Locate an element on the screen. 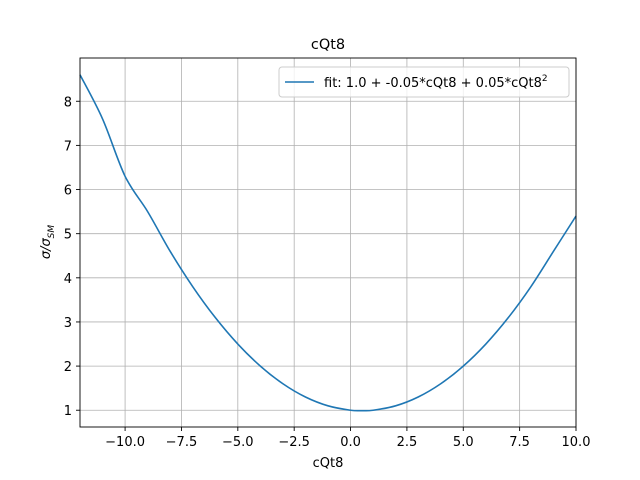 The height and width of the screenshot is (480, 640). y-axis-label-sub: SM is located at coordinates (52, 232).